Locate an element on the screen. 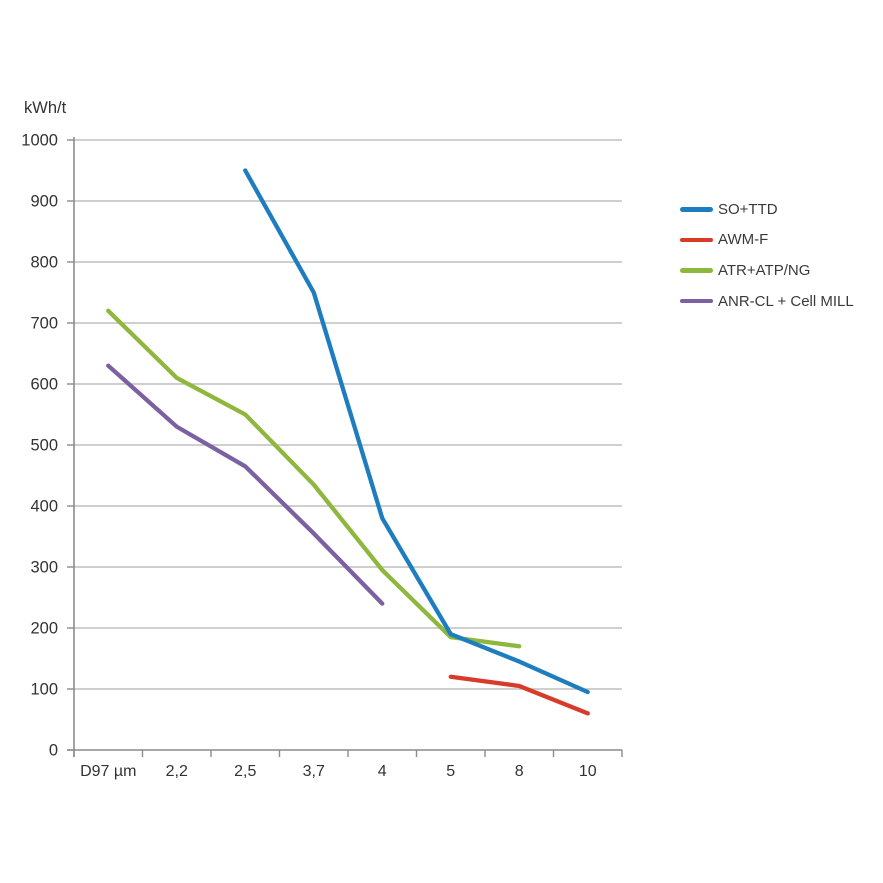 The height and width of the screenshot is (883, 883). legend-label: SO+TTD is located at coordinates (748, 209).